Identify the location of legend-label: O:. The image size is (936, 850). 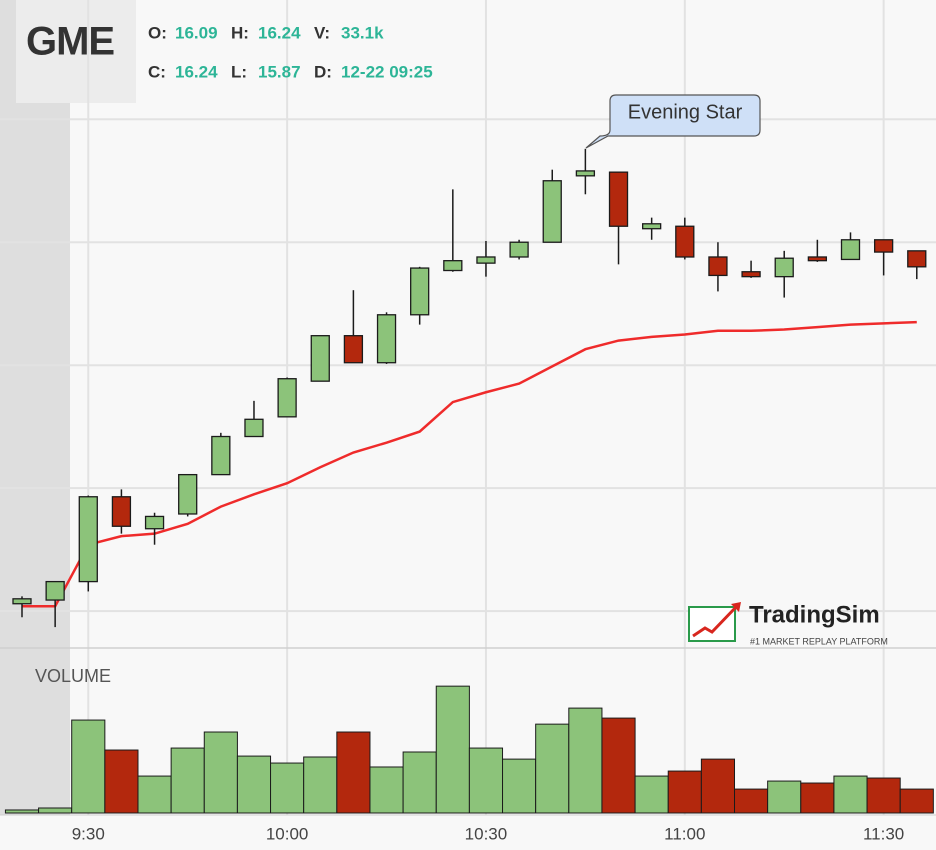
(157, 32).